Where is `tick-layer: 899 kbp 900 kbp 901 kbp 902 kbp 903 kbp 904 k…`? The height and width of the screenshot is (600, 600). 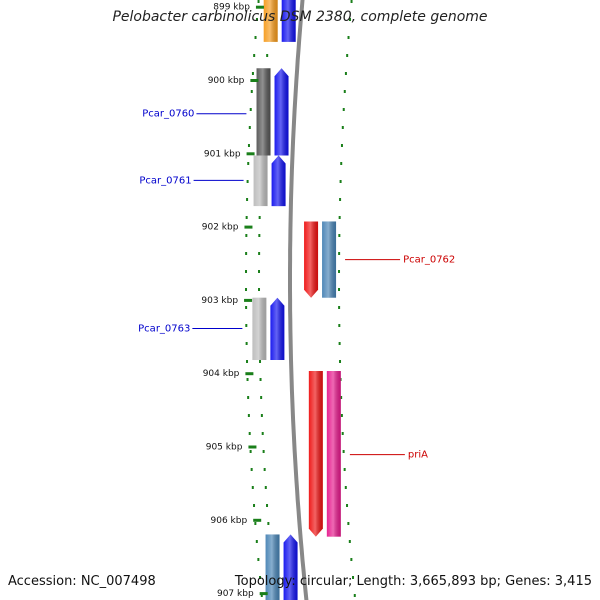 tick-layer: 899 kbp 900 kbp 901 kbp 902 kbp 903 kbp 904 k… is located at coordinates (234, 301).